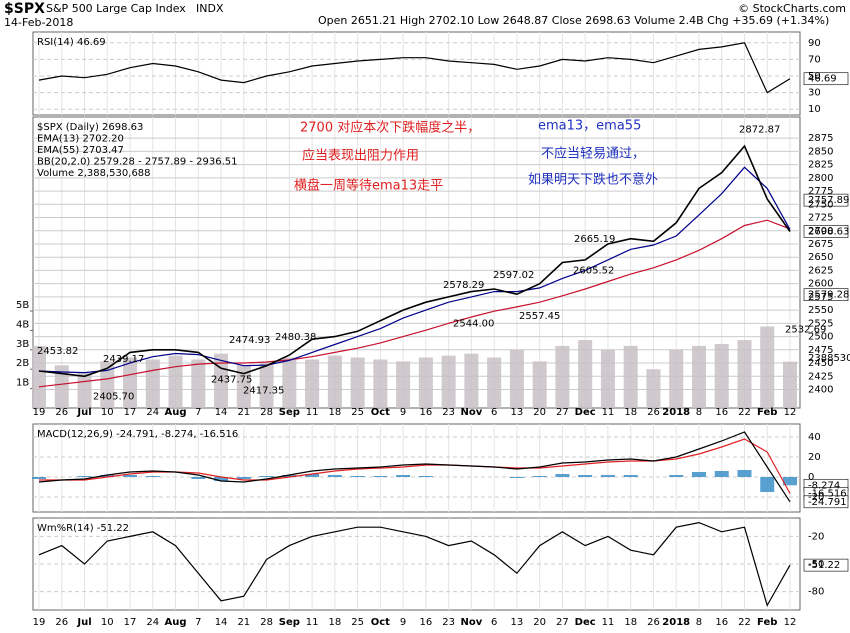  I want to click on y-tick-label: 20, so click(814, 457).